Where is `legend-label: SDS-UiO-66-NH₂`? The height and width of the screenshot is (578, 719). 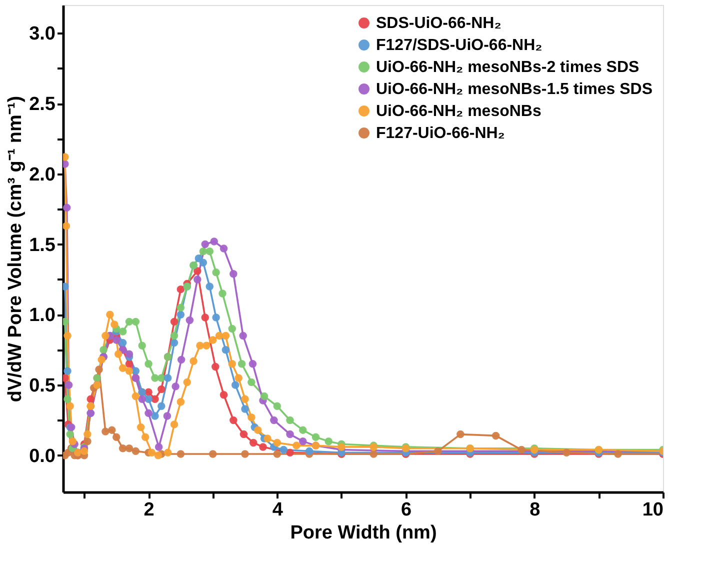 legend-label: SDS-UiO-66-NH₂ is located at coordinates (439, 23).